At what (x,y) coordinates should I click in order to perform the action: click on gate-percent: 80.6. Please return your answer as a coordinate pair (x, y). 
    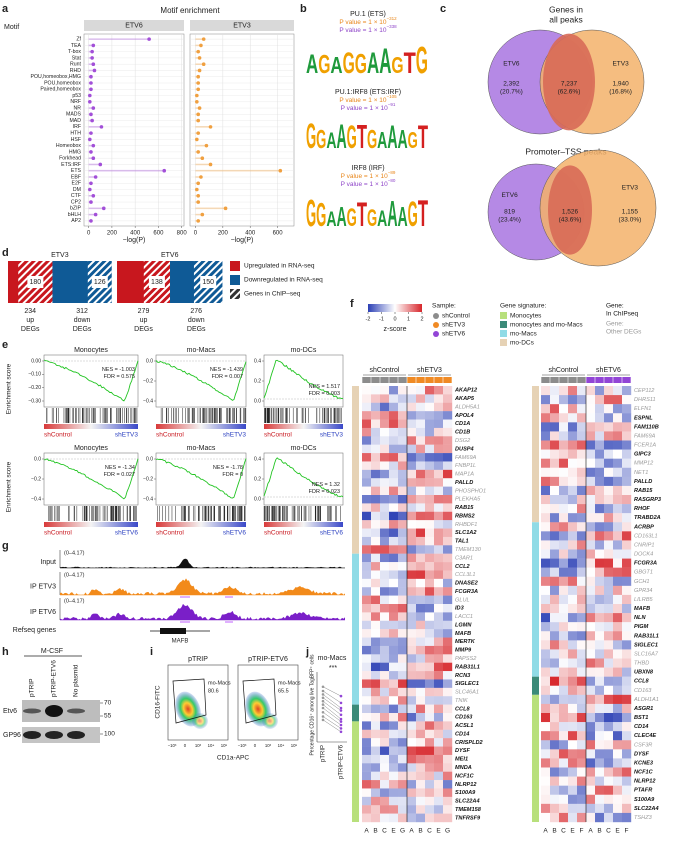
    Looking at the image, I should click on (213, 691).